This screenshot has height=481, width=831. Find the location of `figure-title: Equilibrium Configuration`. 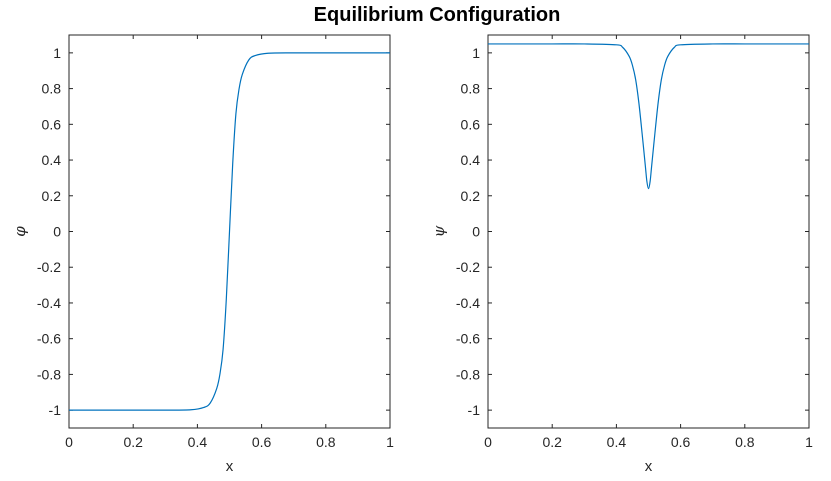

figure-title: Equilibrium Configuration is located at coordinates (437, 15).